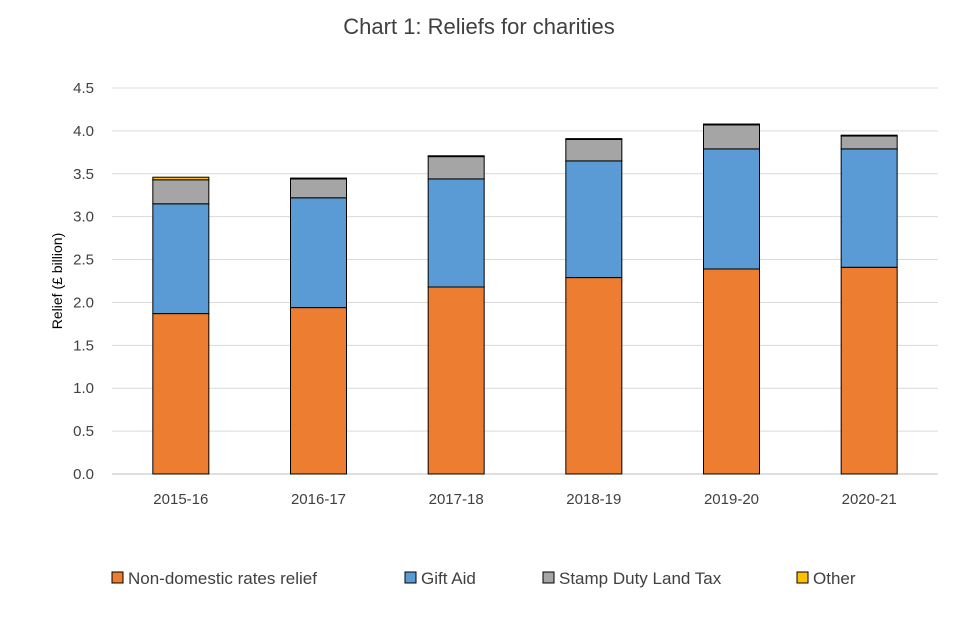 This screenshot has height=640, width=960. I want to click on y-tick-label: 2.5, so click(83, 260).